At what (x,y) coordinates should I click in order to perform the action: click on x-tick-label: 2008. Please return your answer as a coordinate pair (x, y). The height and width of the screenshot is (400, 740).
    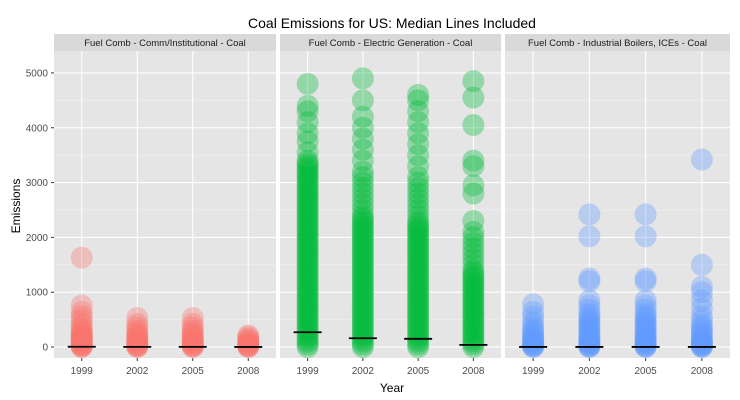
    Looking at the image, I should click on (702, 371).